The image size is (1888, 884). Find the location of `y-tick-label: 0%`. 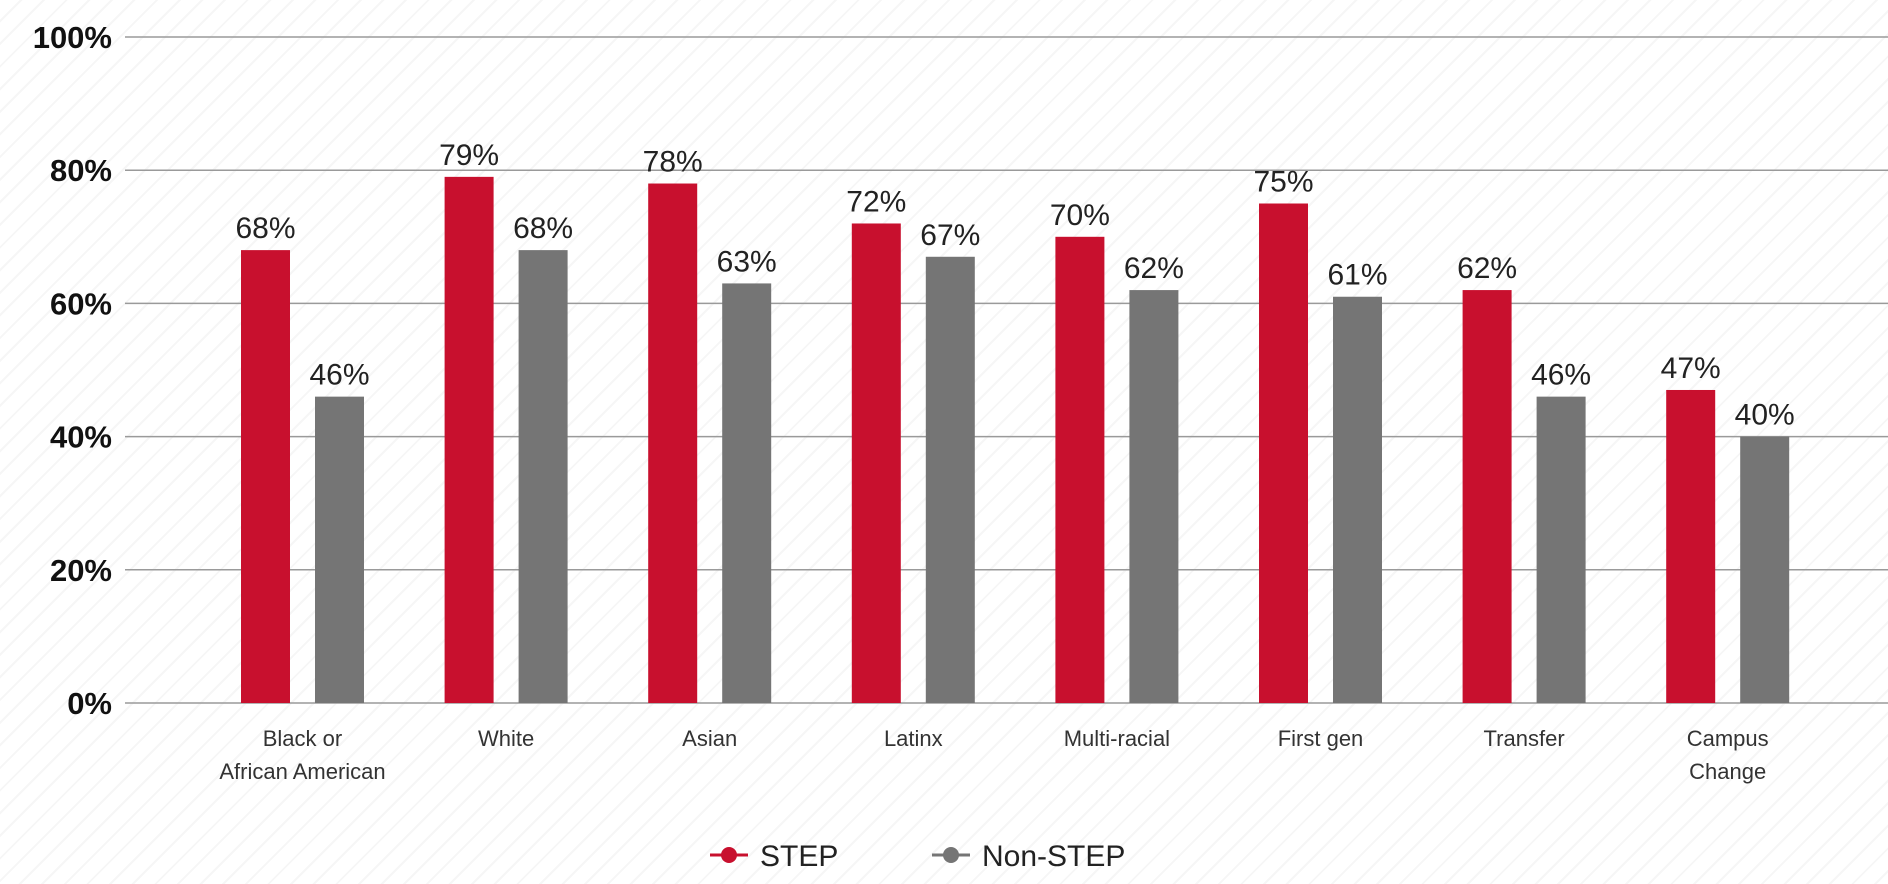

y-tick-label: 0% is located at coordinates (89, 703).